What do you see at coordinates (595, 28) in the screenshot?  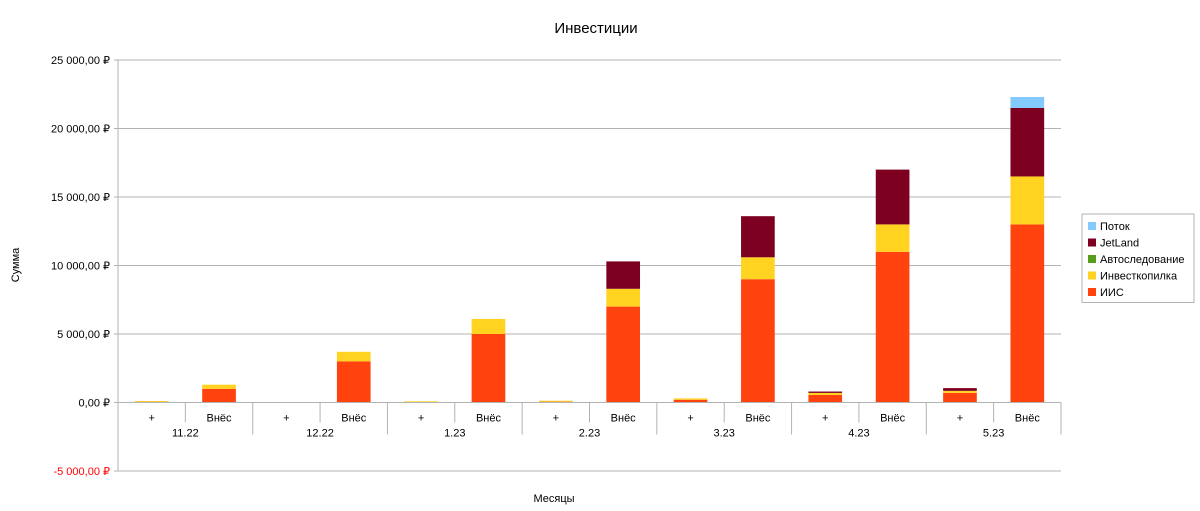 I see `chart-title: Инвестиции` at bounding box center [595, 28].